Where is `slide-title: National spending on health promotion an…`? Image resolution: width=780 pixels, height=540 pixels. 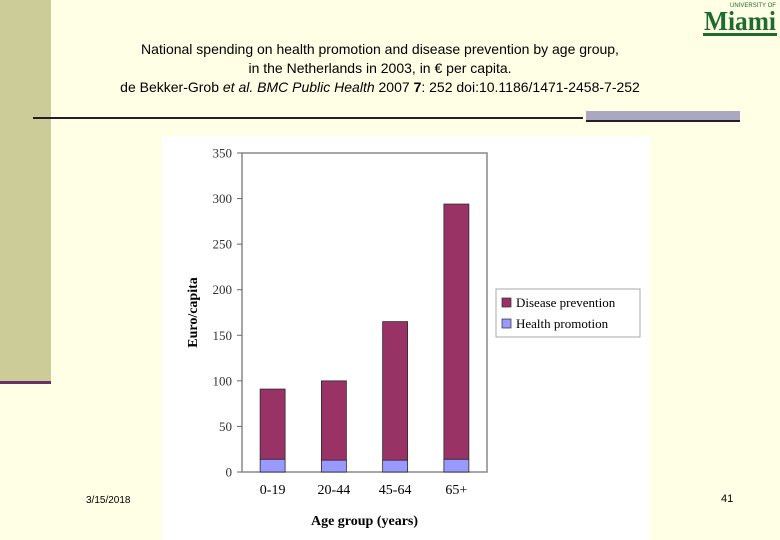
slide-title: National spending on health promotion an… is located at coordinates (380, 68).